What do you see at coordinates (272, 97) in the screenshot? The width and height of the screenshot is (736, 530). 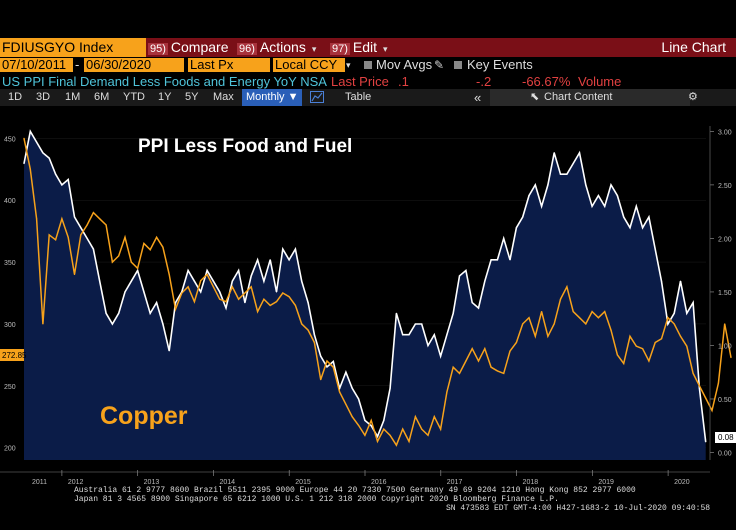 I see `frequency-select: Monthly ▼` at bounding box center [272, 97].